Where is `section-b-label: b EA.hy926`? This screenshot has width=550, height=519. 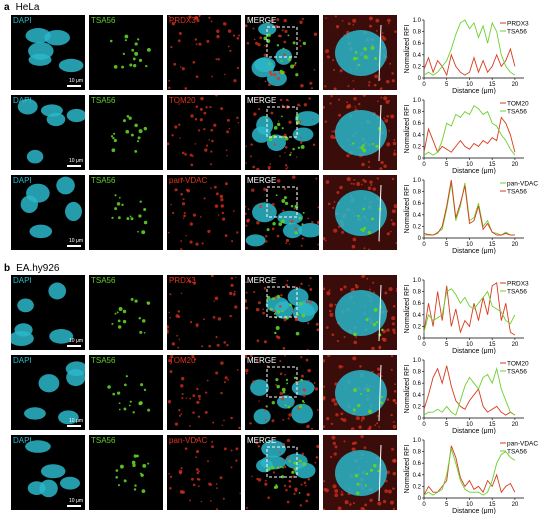
section-b-label: b EA.hy926 is located at coordinates (32, 268).